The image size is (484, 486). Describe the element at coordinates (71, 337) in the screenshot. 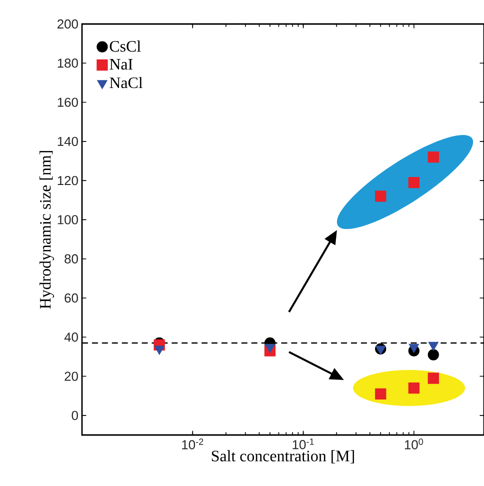

I see `y-tick-label: 40` at that location.